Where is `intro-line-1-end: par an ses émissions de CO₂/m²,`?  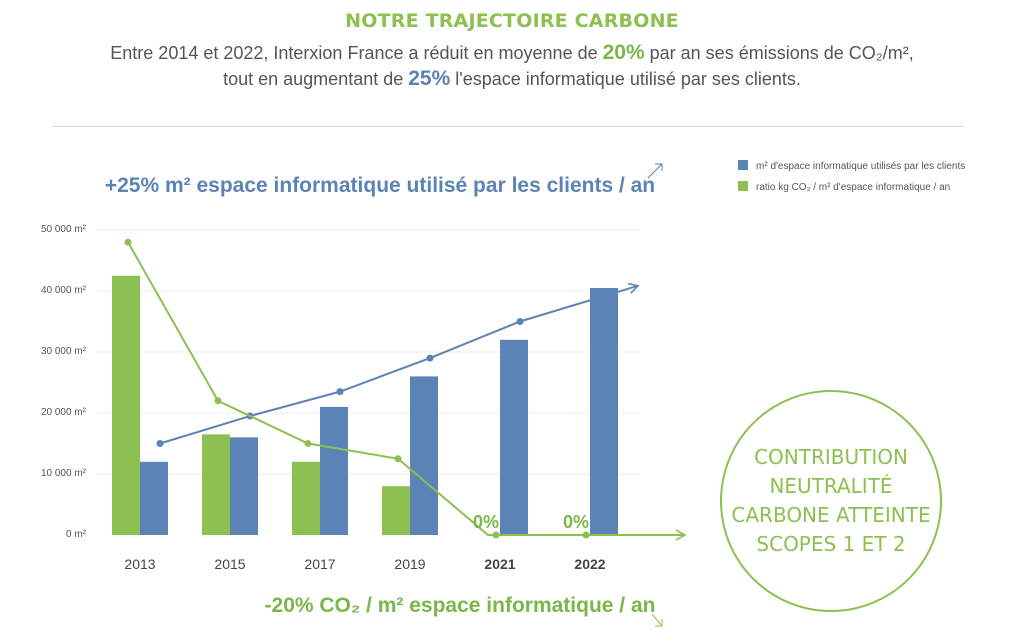 intro-line-1-end: par an ses émissions de CO₂/m², is located at coordinates (779, 53).